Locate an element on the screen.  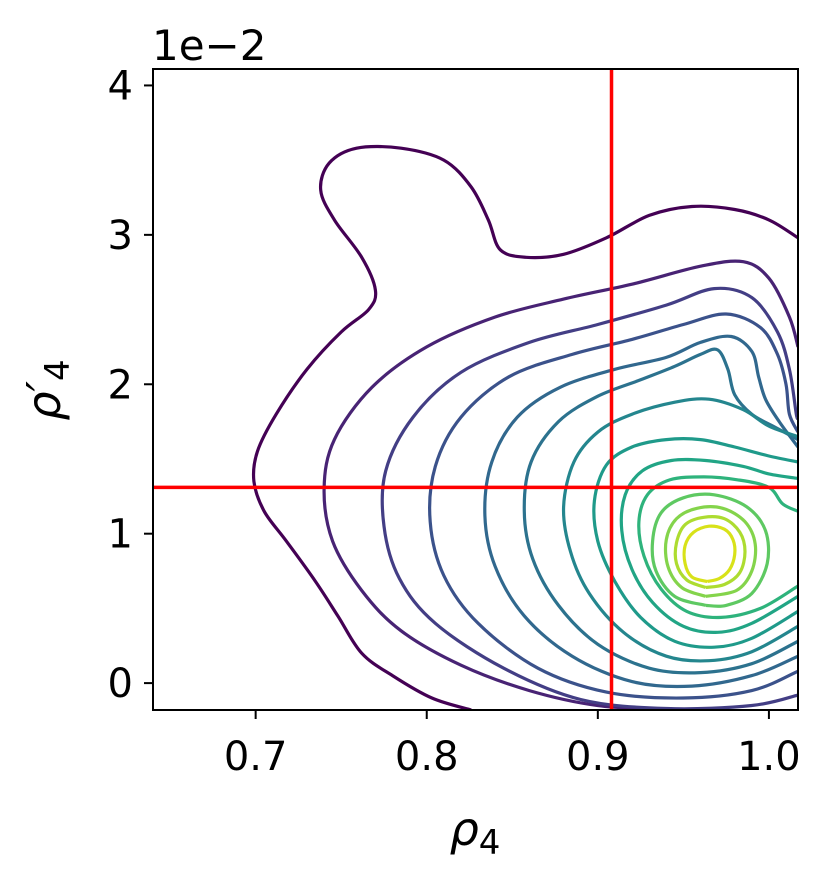
y-axis-label-symbol: ρ′ is located at coordinates (44, 400).